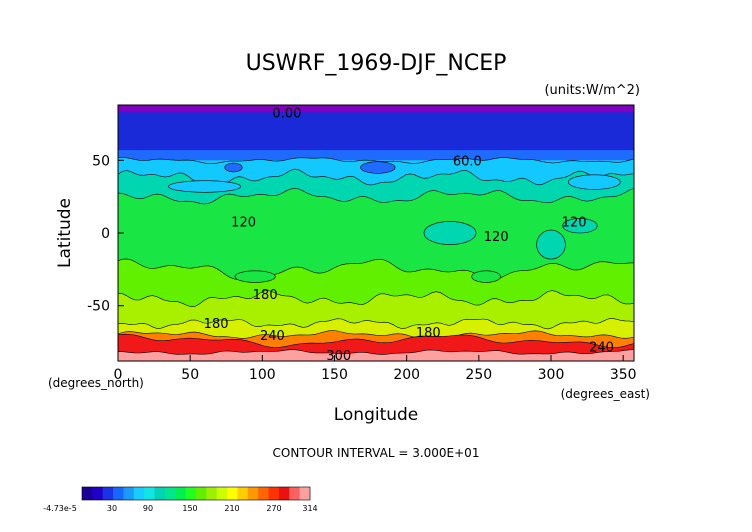 This screenshot has height=532, width=752. Describe the element at coordinates (338, 356) in the screenshot. I see `contour-label: 300` at that location.